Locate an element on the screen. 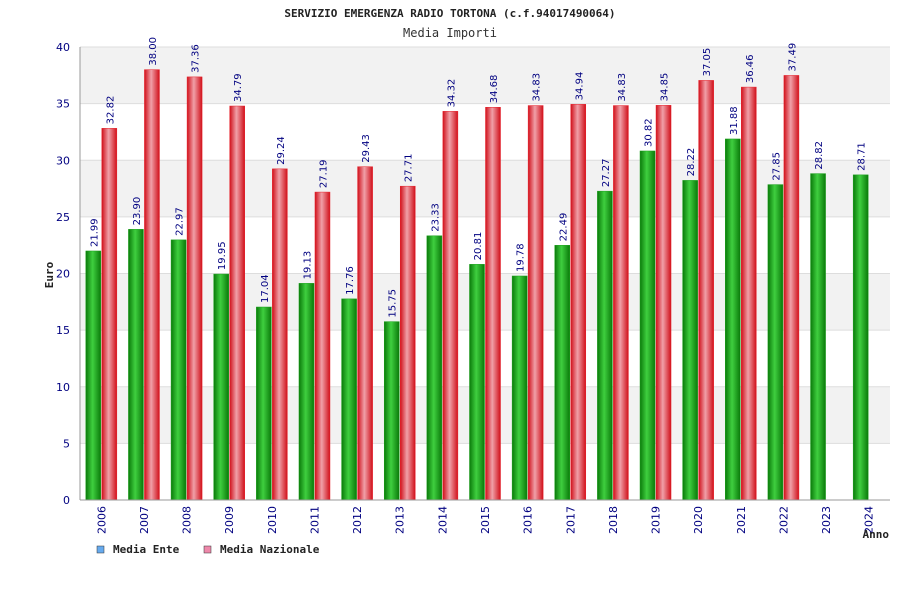  x-tick-label: 2014 is located at coordinates (442, 520).